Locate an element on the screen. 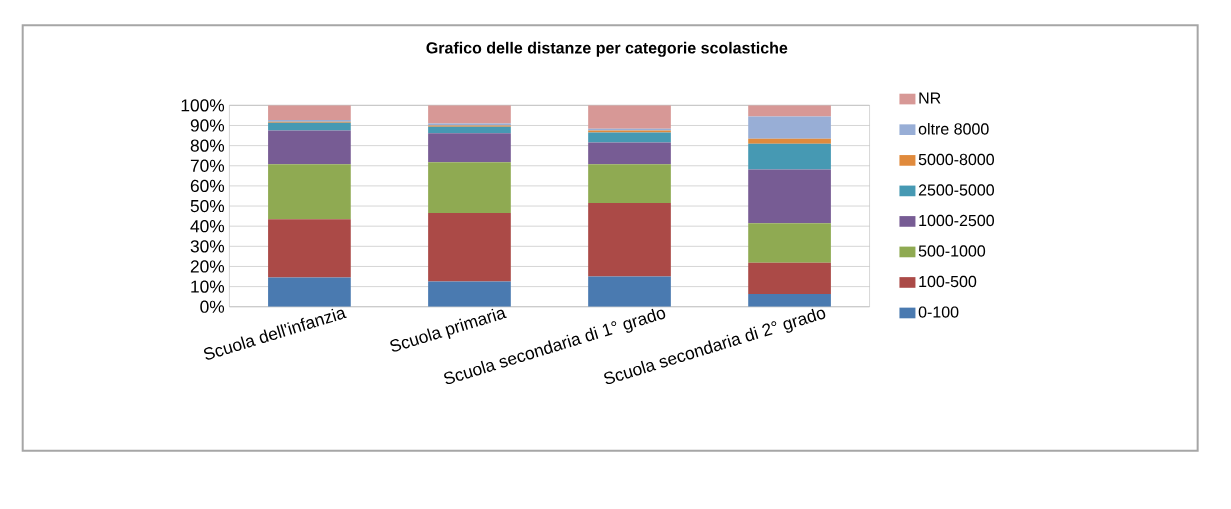 This screenshot has height=509, width=1231. y-tick-label: 40% is located at coordinates (207, 226).